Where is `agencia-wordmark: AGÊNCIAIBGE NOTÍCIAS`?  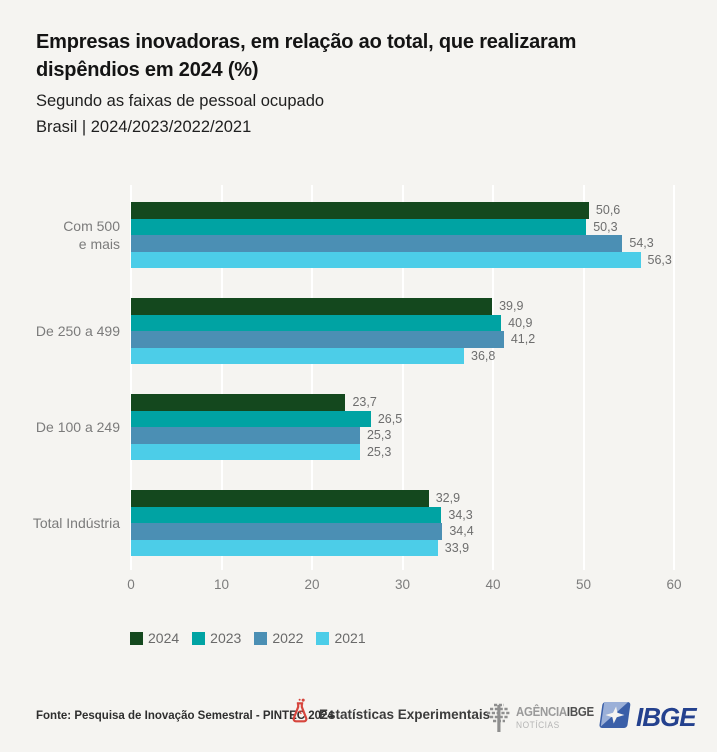 agencia-wordmark: AGÊNCIAIBGE NOTÍCIAS is located at coordinates (555, 718).